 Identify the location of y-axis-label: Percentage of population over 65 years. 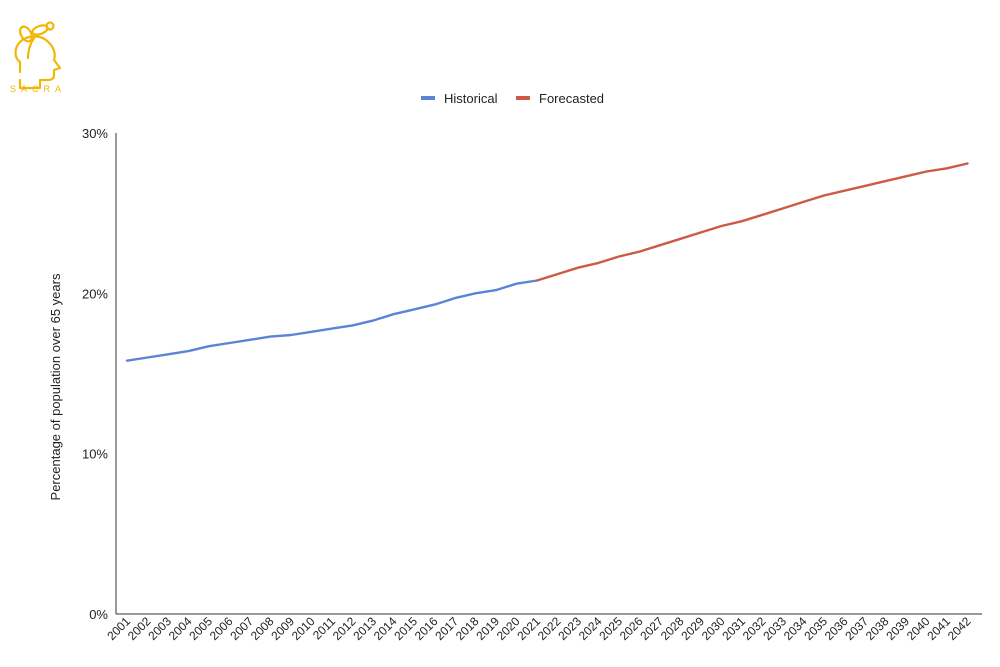
(55, 386).